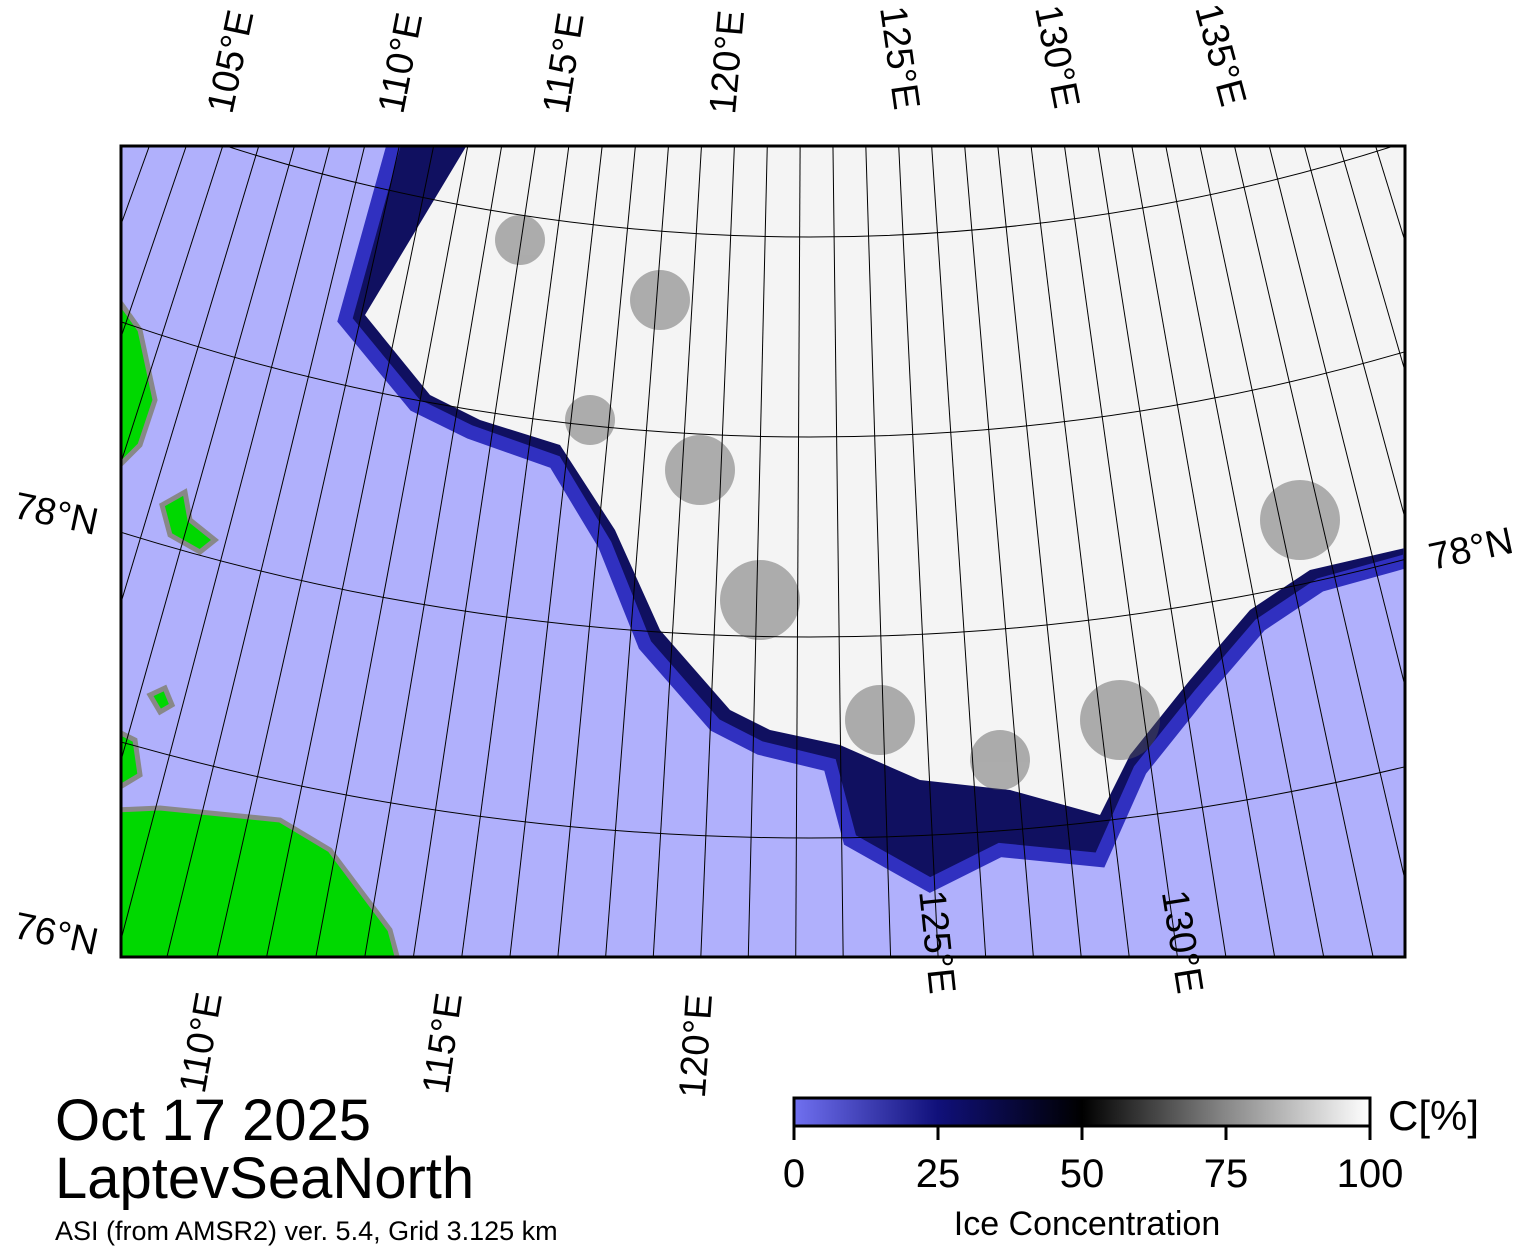 Image resolution: width=1528 pixels, height=1255 pixels. What do you see at coordinates (306, 1231) in the screenshot?
I see `source: ASI (from AMSR2) ver. 5.4, Grid 3.125 km` at bounding box center [306, 1231].